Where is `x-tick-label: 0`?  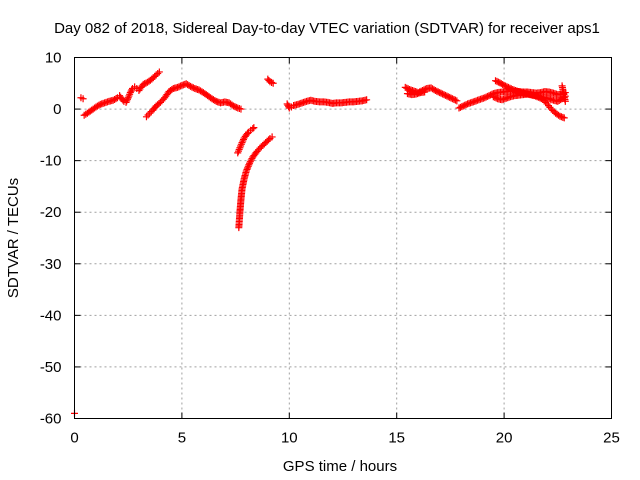 x-tick-label: 0 is located at coordinates (74, 438).